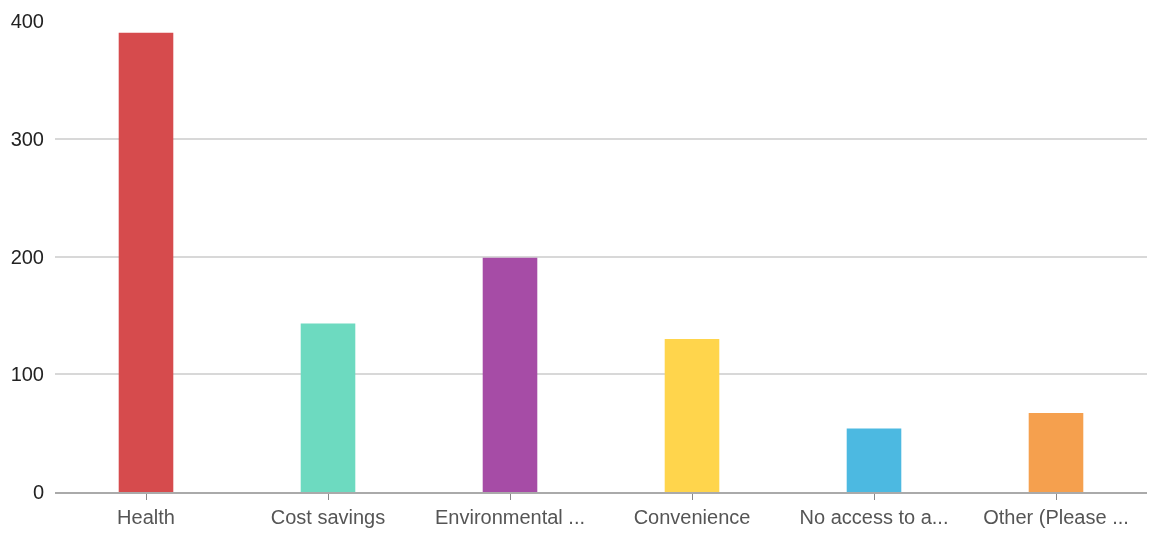 The height and width of the screenshot is (547, 1157). Describe the element at coordinates (27, 374) in the screenshot. I see `y-tick-label: 100` at that location.